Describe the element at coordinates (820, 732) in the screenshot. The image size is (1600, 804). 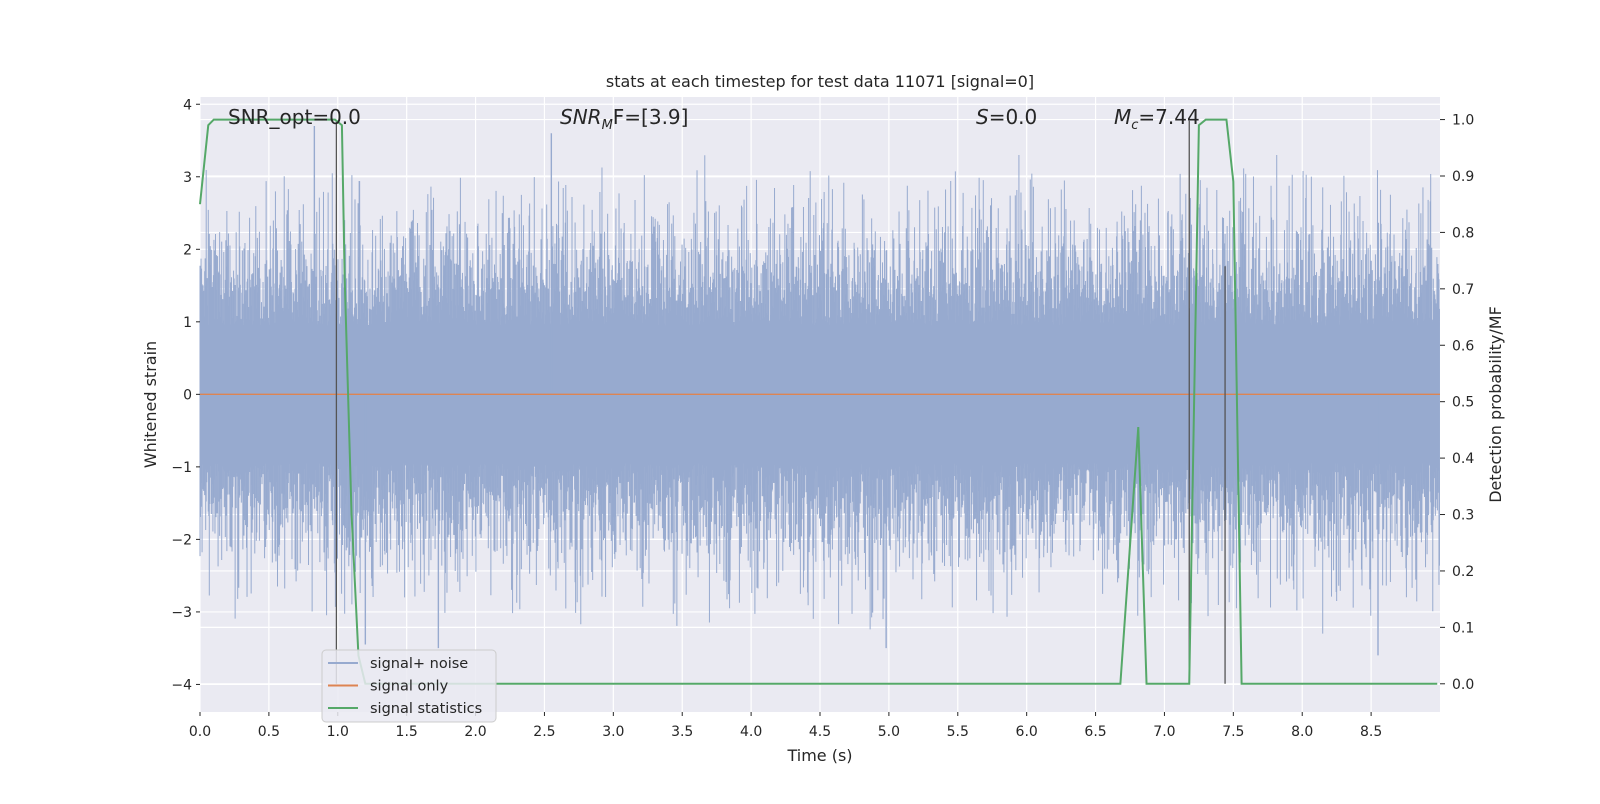
I see `x-tick-label: 4.5` at that location.